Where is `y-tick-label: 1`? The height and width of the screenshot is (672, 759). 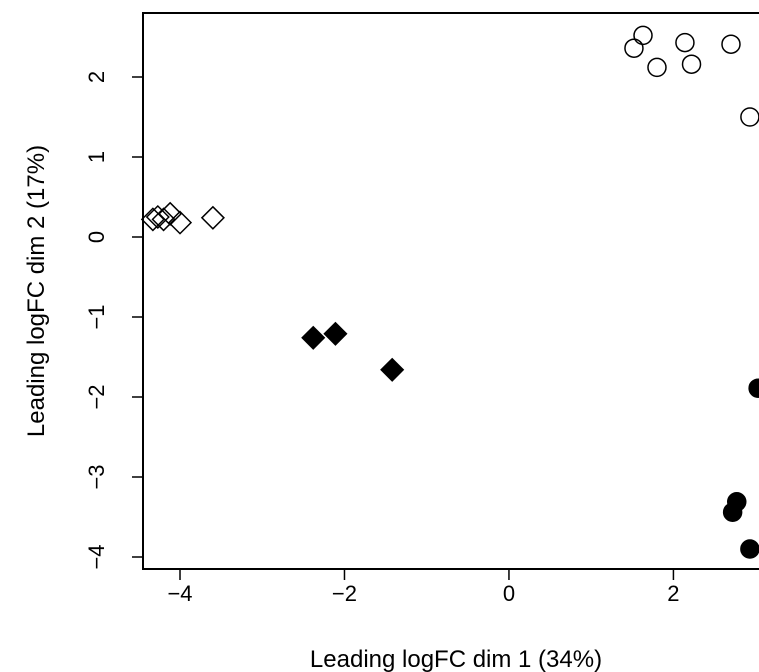 y-tick-label: 1 is located at coordinates (96, 157).